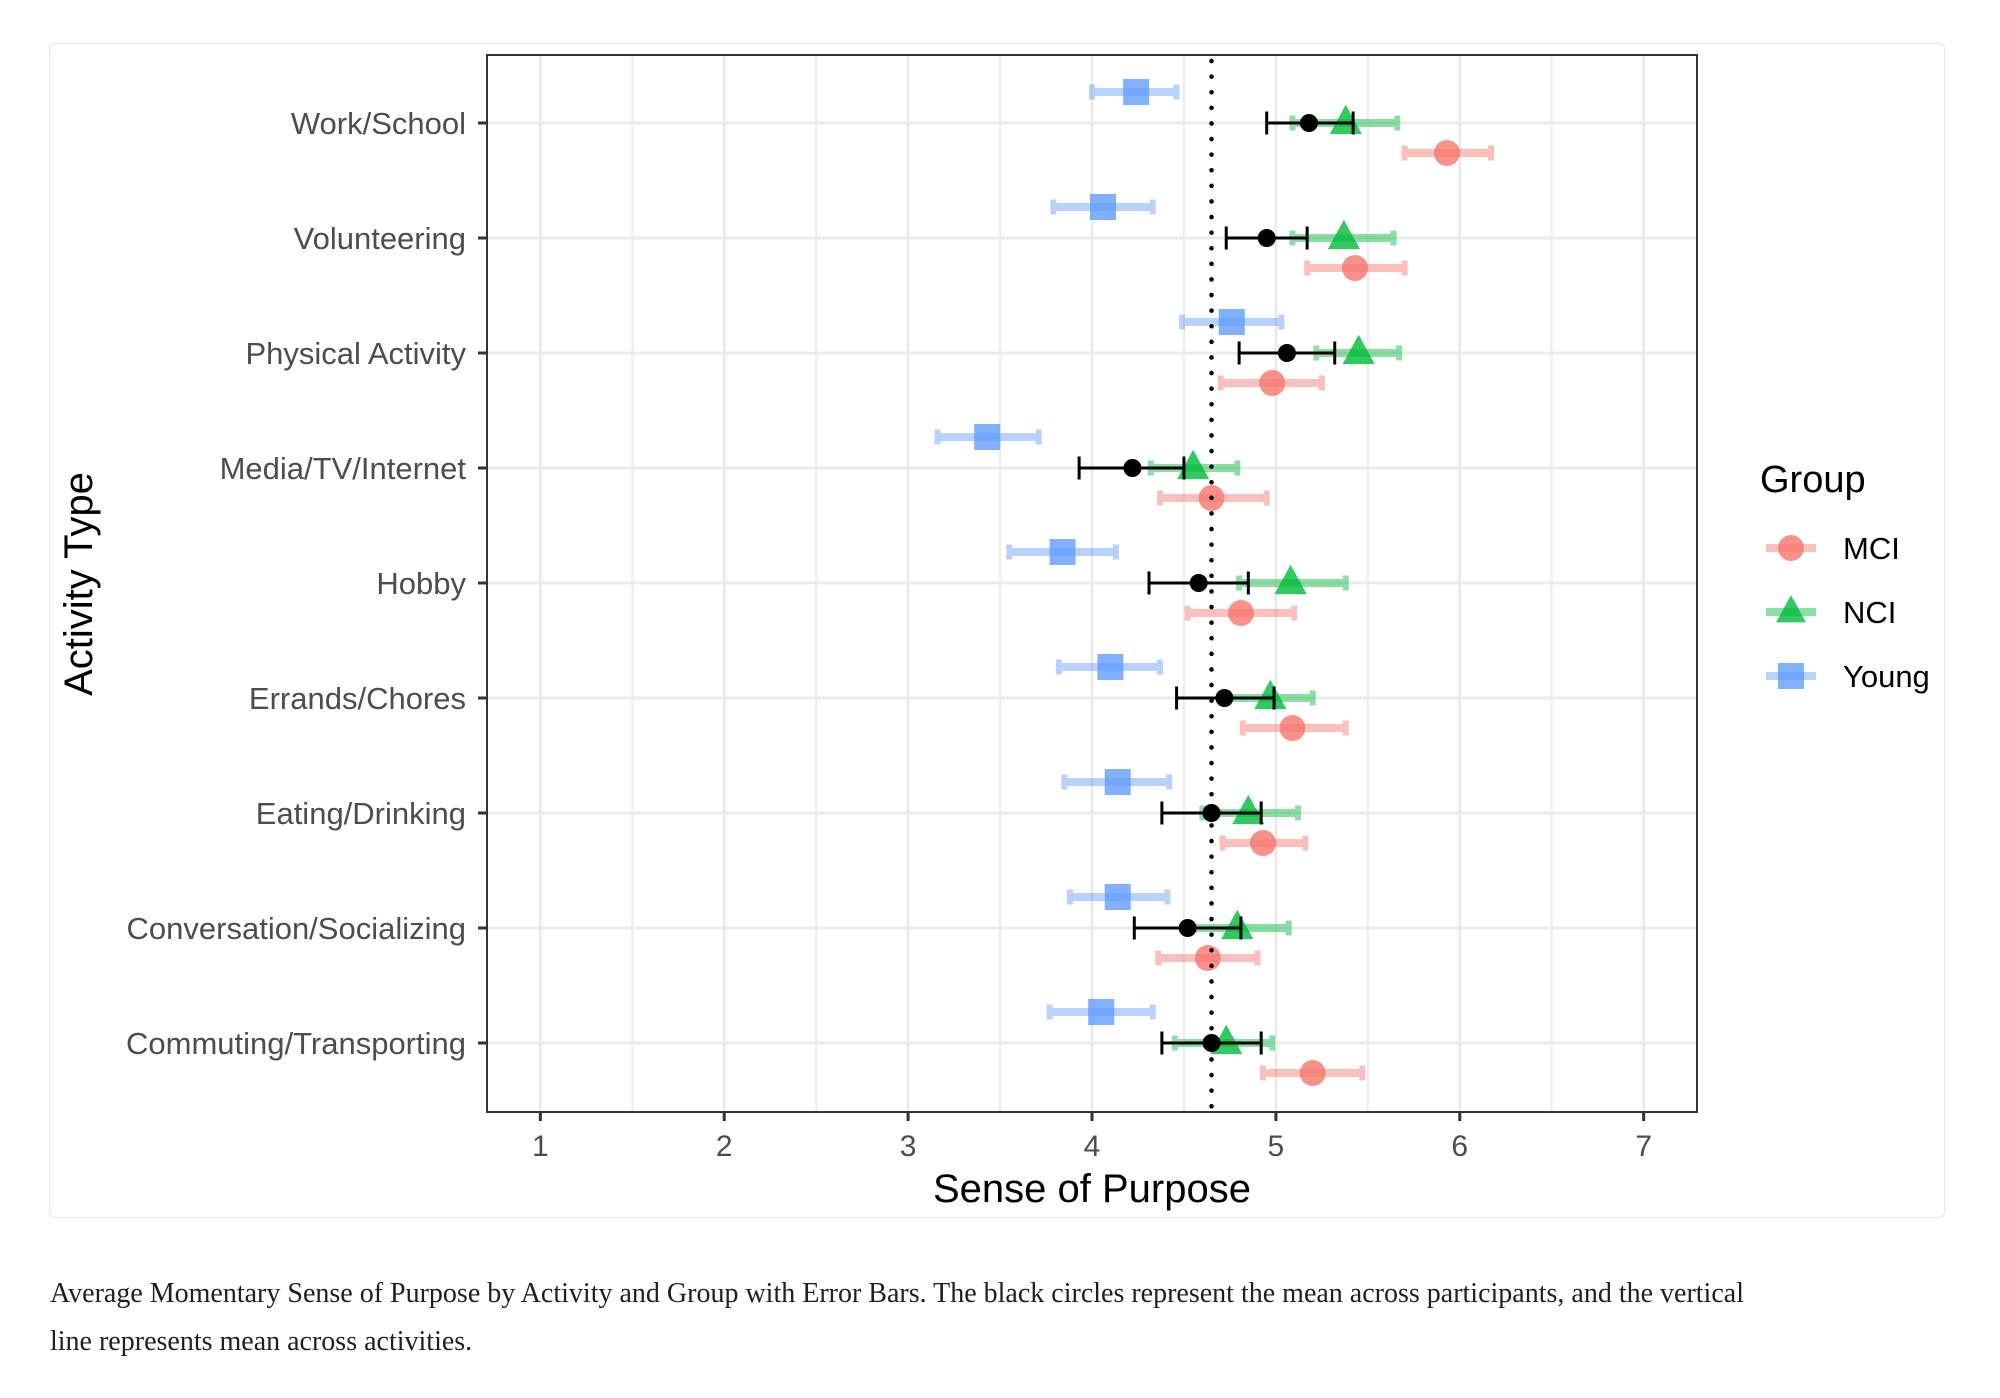 The width and height of the screenshot is (2000, 1398). I want to click on legend-item-nci: NCI, so click(1831, 612).